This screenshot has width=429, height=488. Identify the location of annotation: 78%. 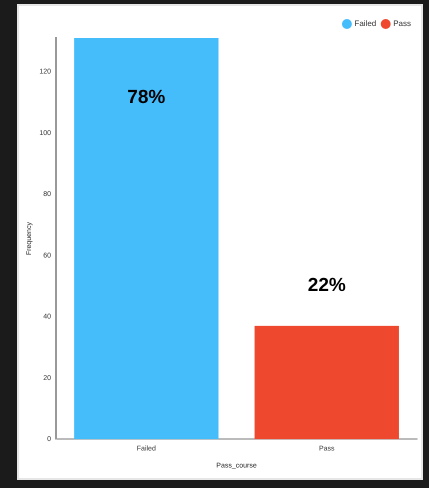
(146, 97).